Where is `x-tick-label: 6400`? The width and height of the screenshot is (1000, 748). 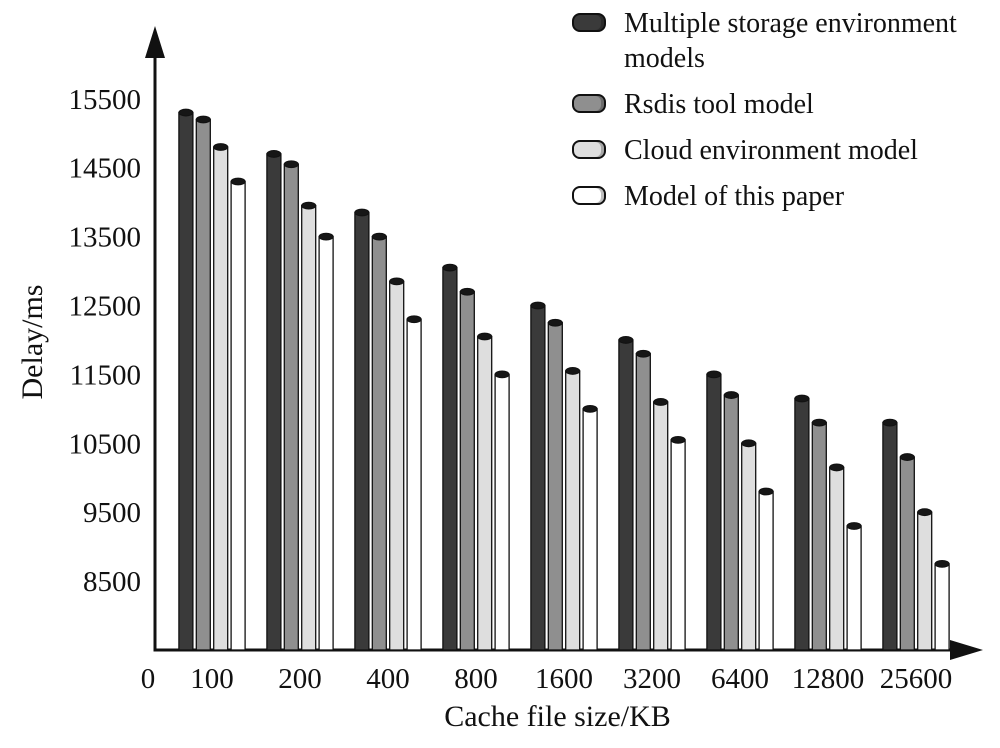
x-tick-label: 6400 is located at coordinates (740, 679).